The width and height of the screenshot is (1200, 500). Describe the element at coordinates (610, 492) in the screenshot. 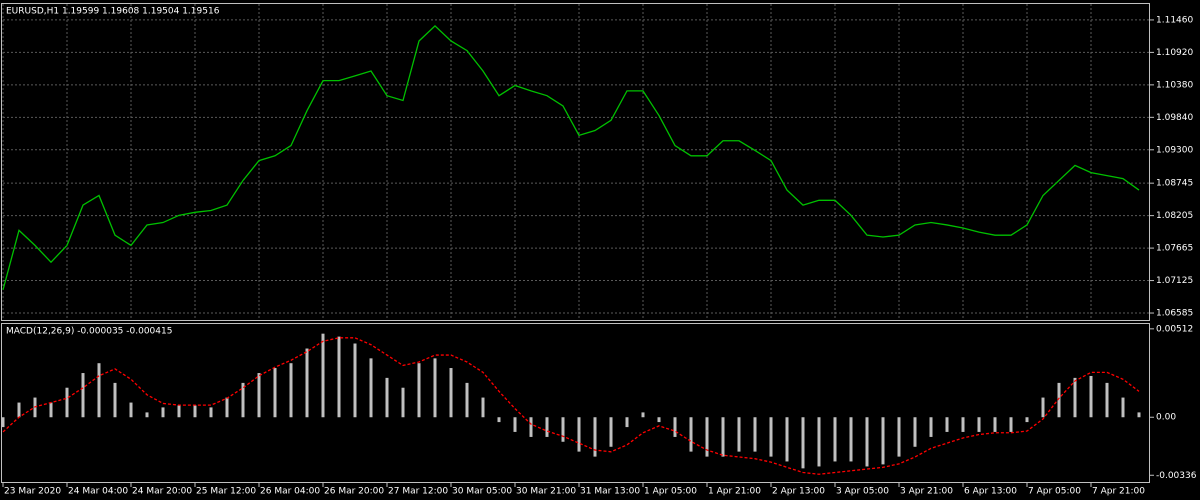

I see `x-tick-label: 31 Mar 13:00` at that location.